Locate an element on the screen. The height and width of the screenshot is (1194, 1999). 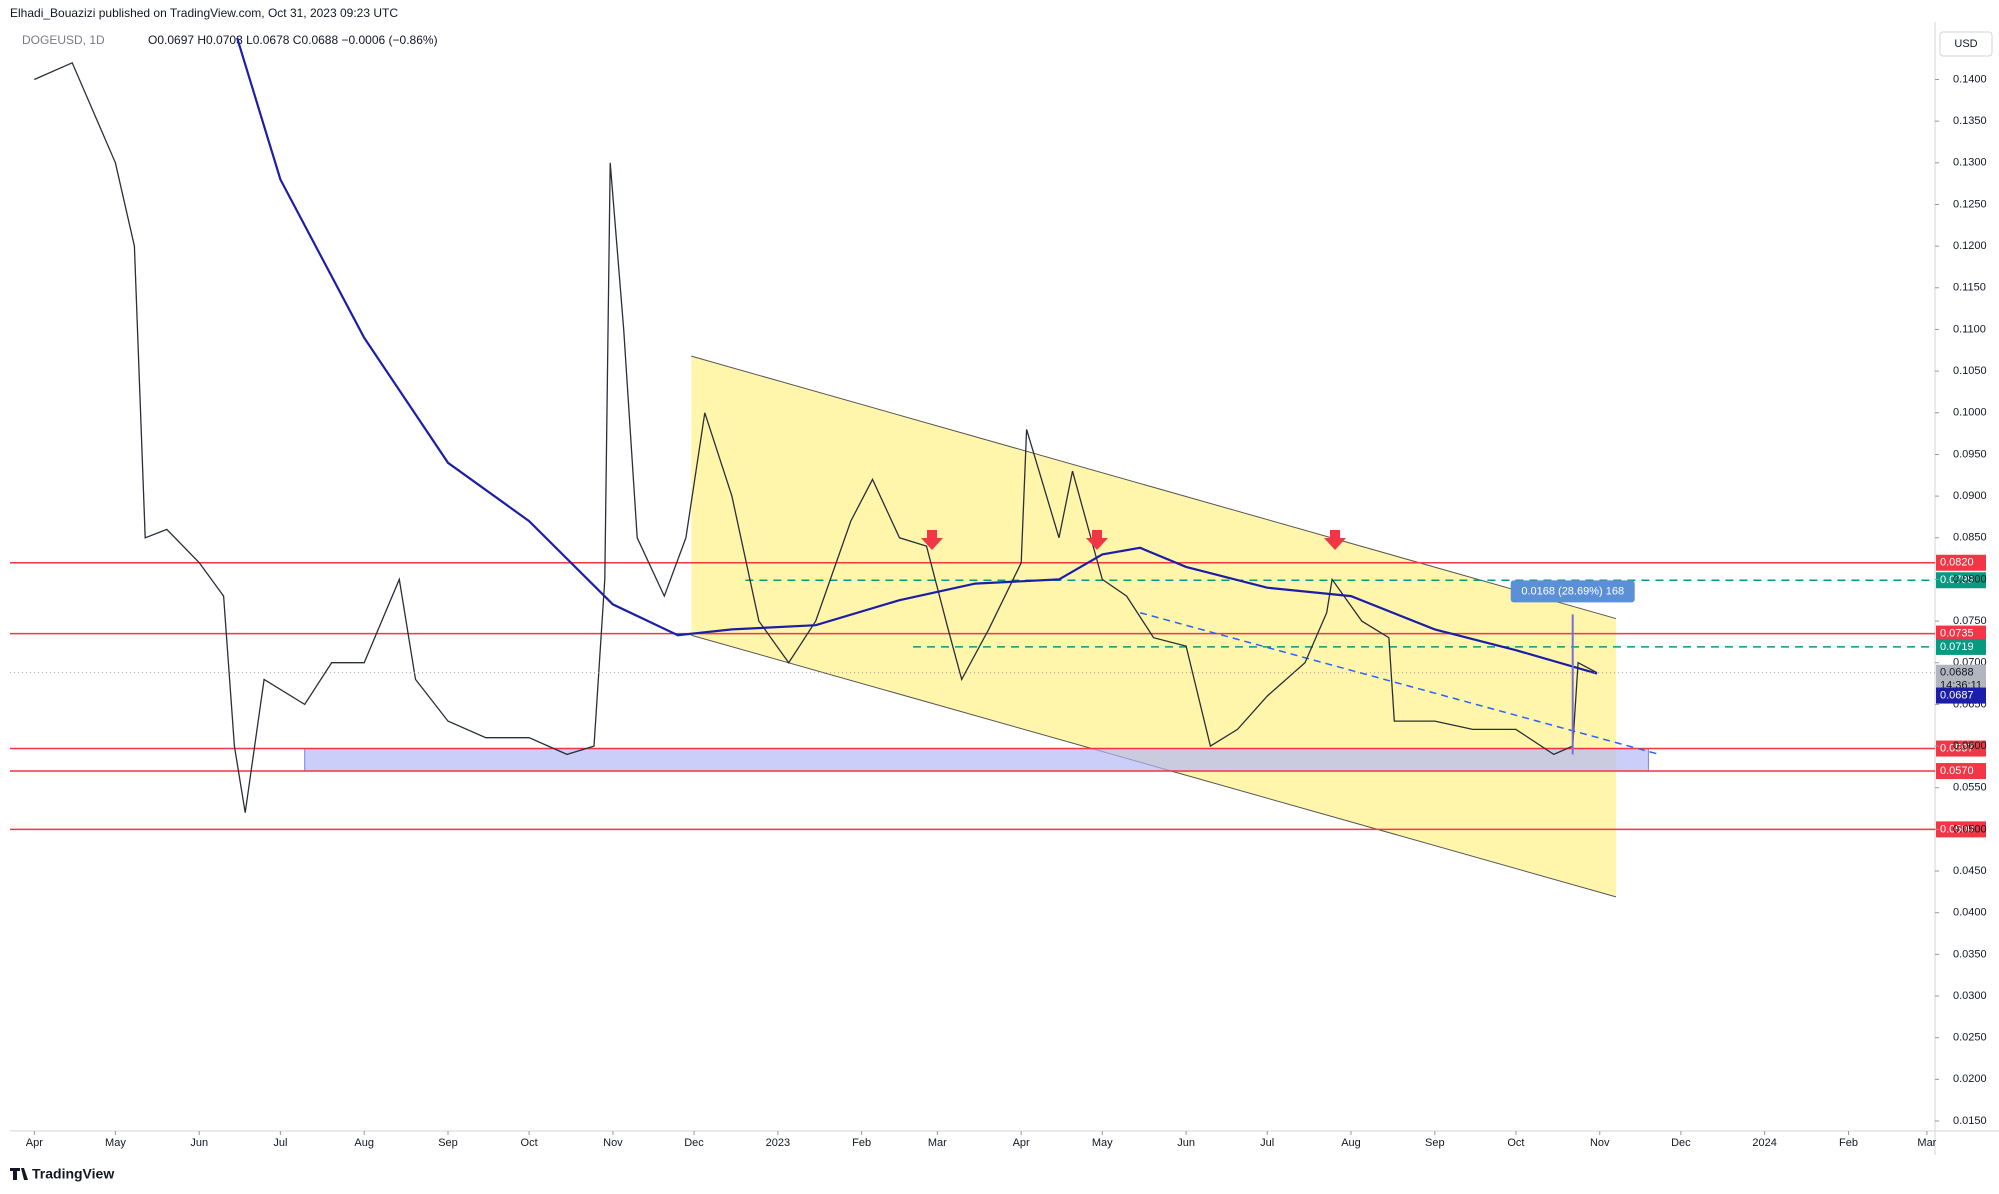
y-tick-label: 0.0450 is located at coordinates (1970, 871).